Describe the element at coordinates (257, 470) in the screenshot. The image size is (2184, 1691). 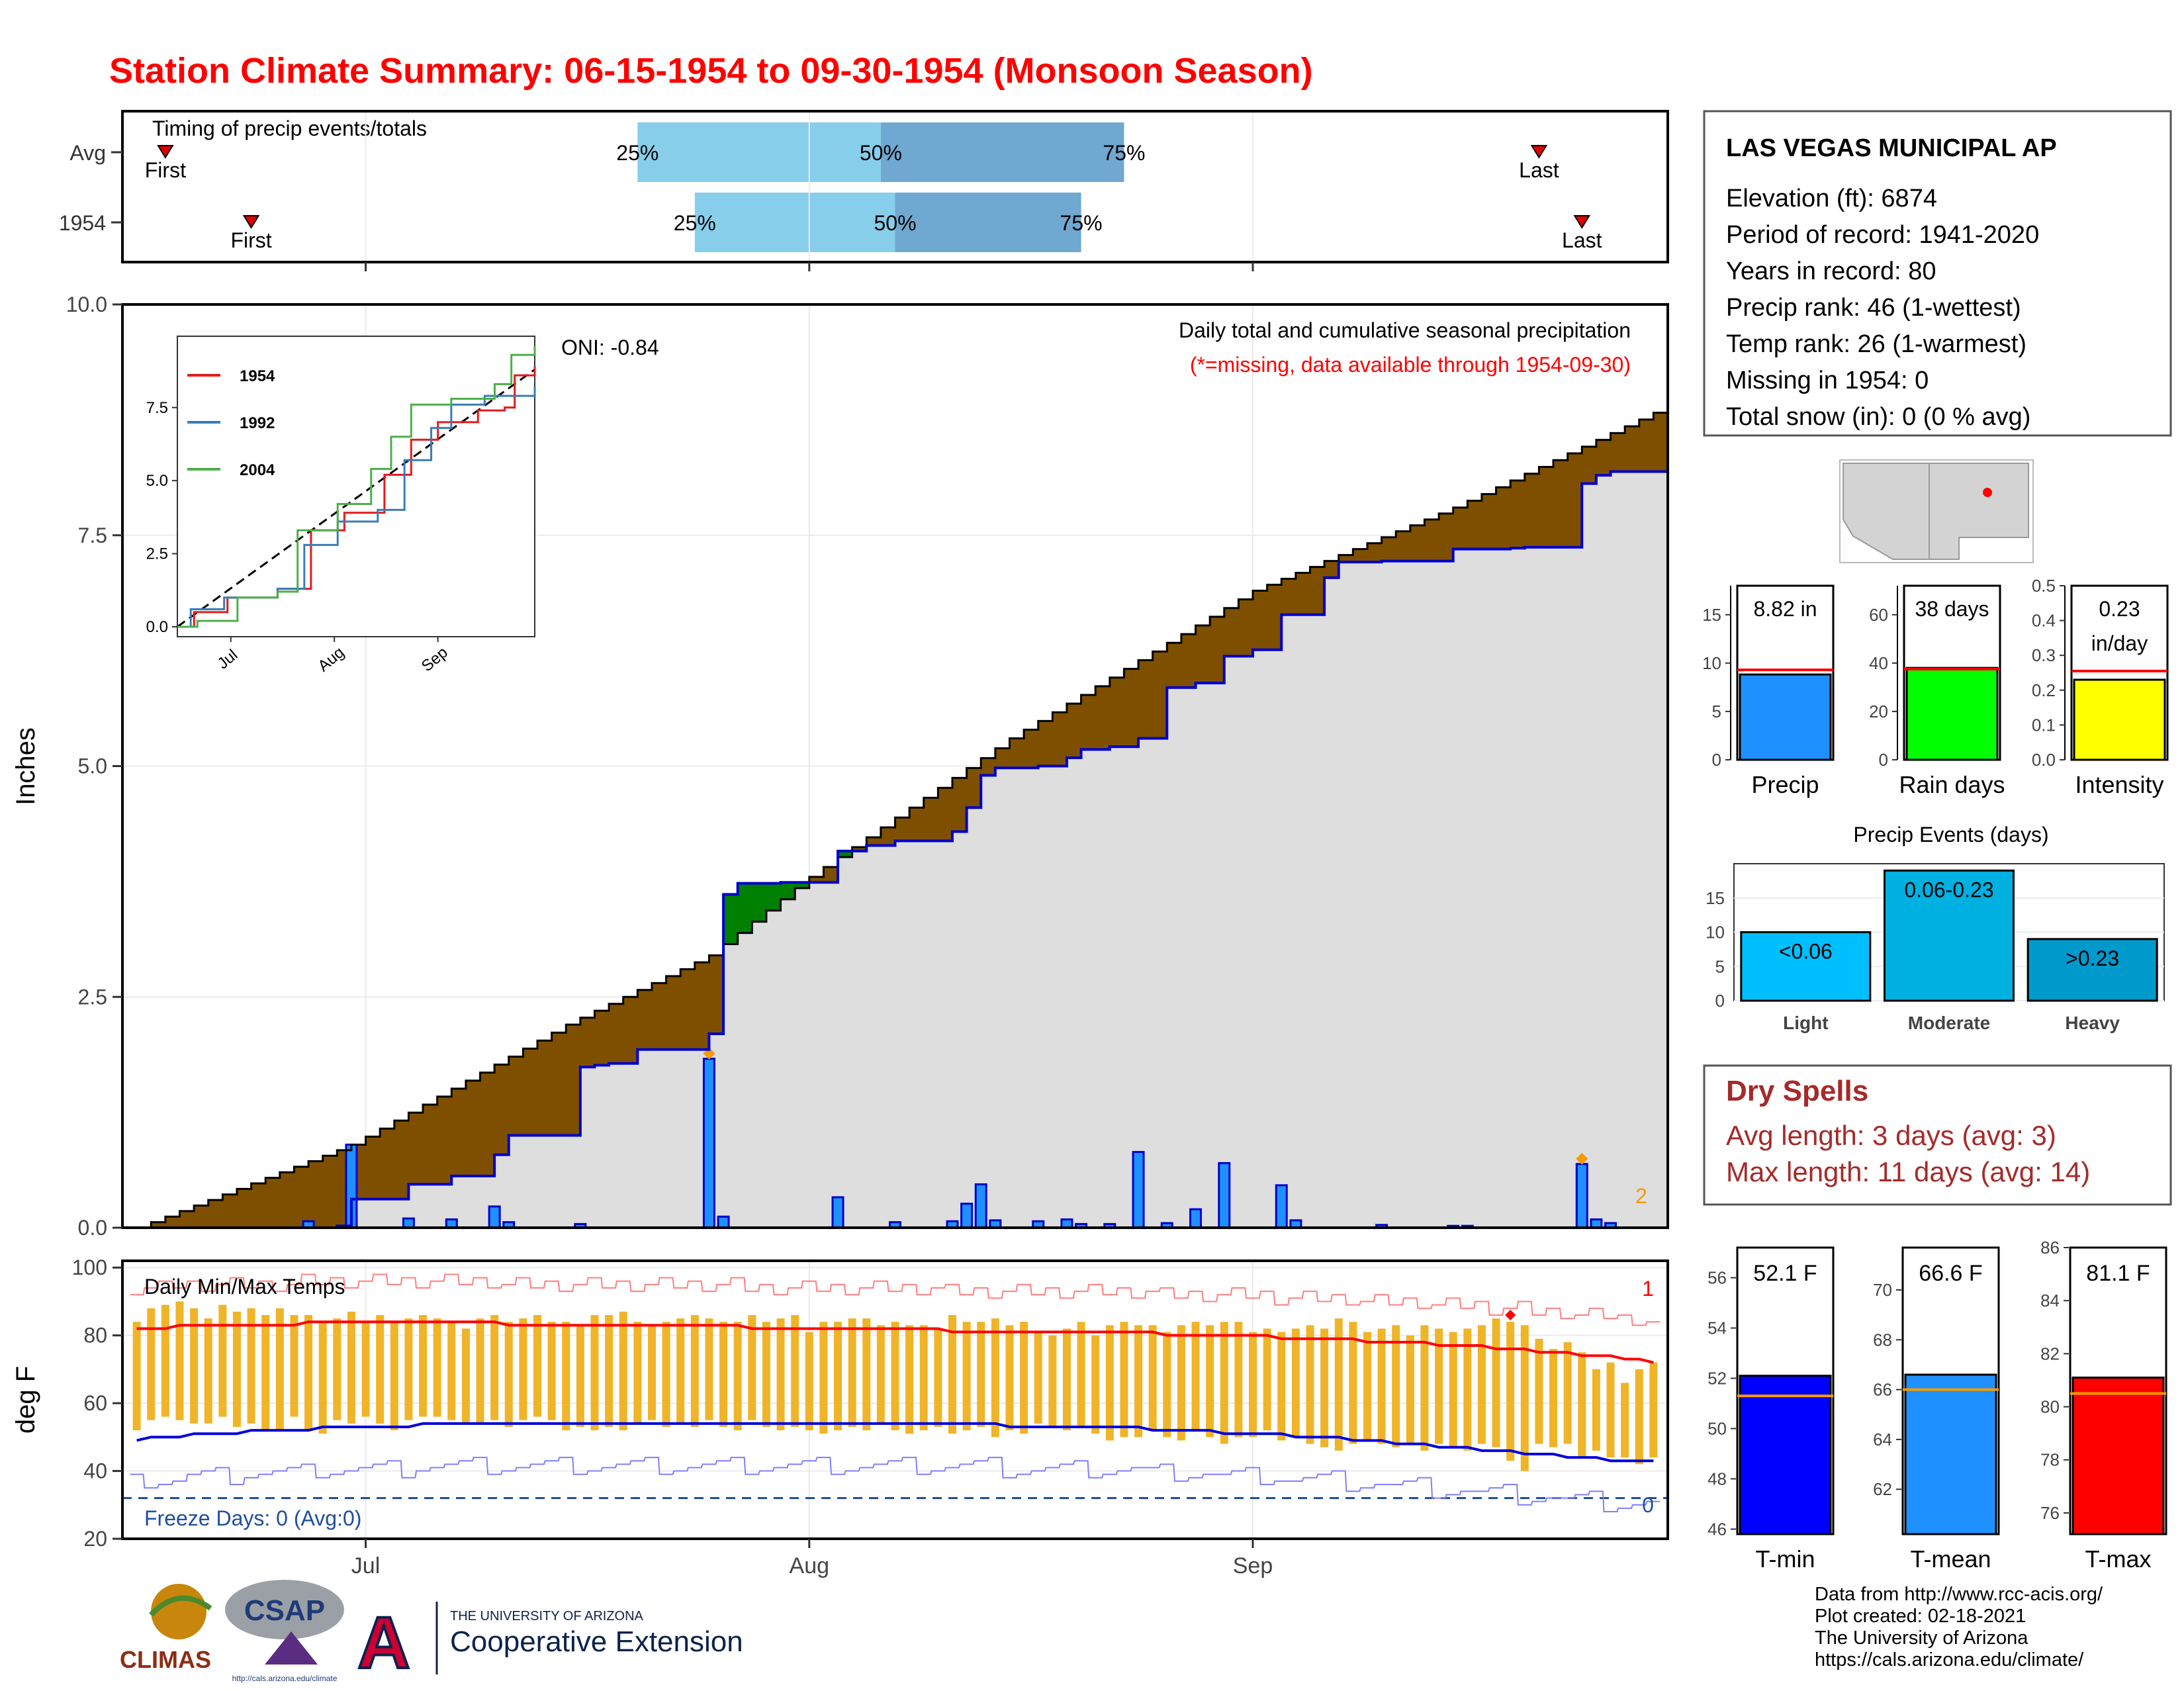
I see `inset-legend-label: 2004` at that location.